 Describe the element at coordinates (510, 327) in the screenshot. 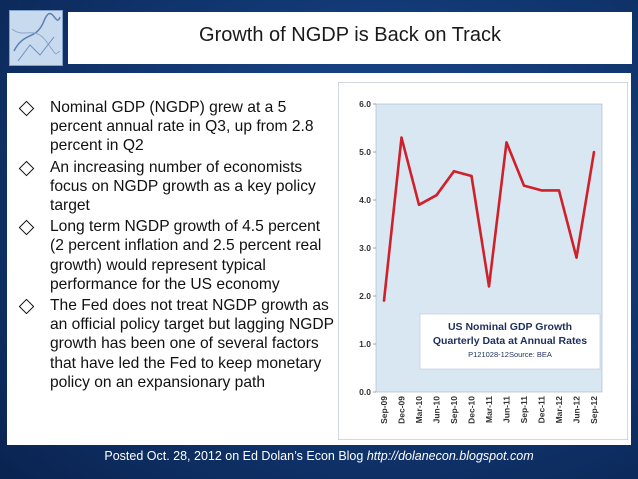

I see `chart-title: US Nominal GDP Growth` at that location.